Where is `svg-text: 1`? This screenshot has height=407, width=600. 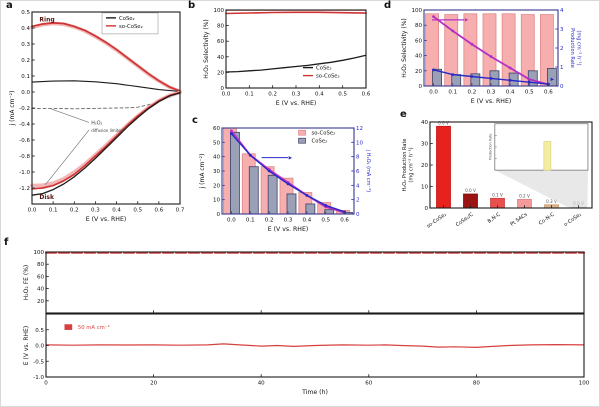 svg-text: 1 is located at coordinates (562, 68).